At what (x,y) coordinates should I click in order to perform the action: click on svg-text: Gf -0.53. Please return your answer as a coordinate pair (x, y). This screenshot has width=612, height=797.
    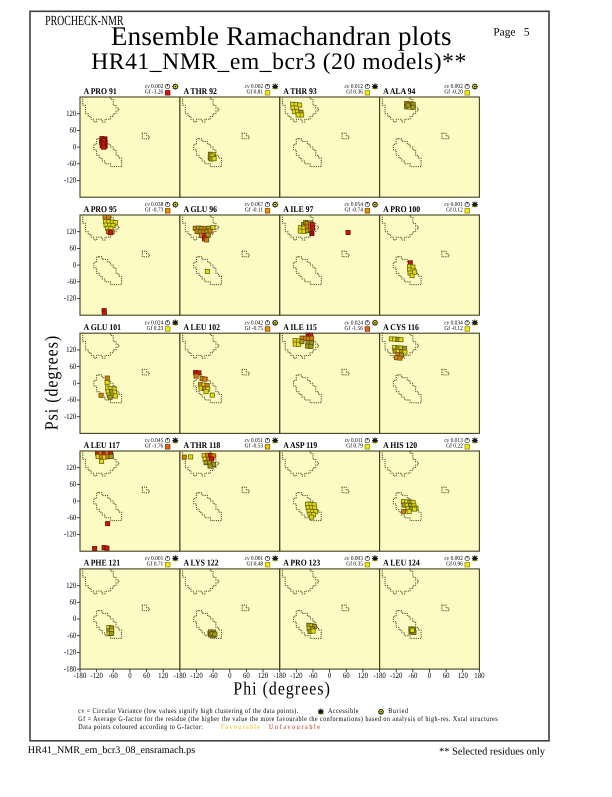
    Looking at the image, I should click on (254, 446).